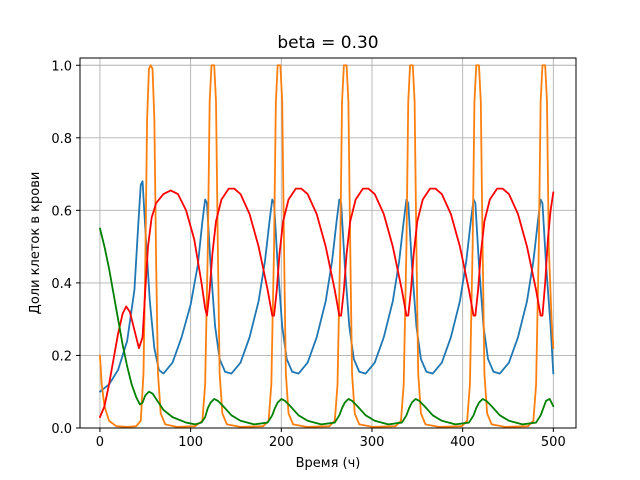  I want to click on x-tick-label: 300, so click(372, 442).